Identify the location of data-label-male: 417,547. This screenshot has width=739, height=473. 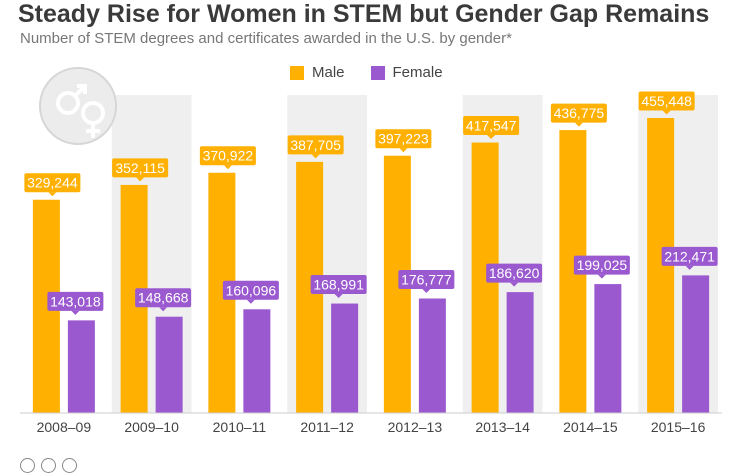
(491, 128).